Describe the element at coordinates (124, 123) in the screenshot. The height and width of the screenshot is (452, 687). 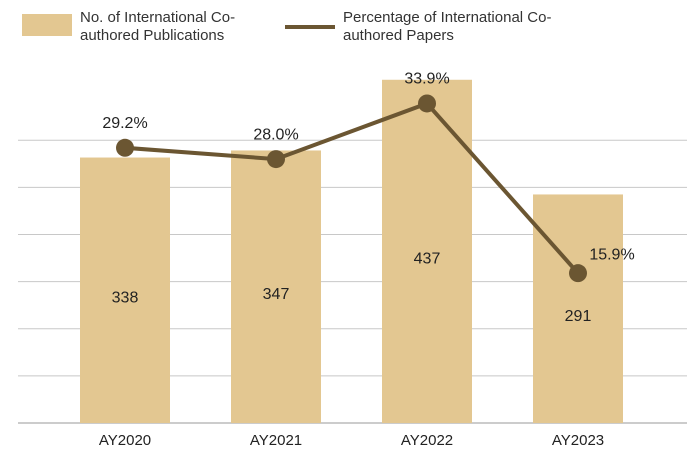
I see `line-value-label: 29.2%` at that location.